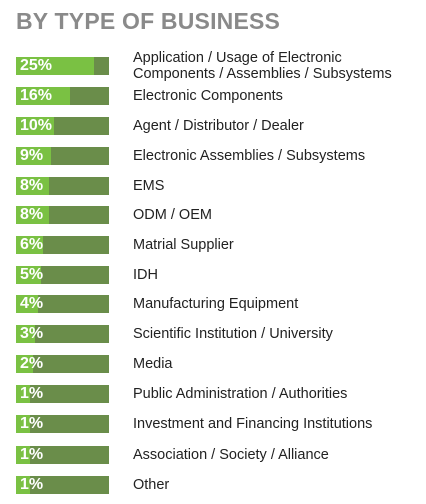 This screenshot has width=426, height=504. What do you see at coordinates (218, 126) in the screenshot?
I see `category-label: Agent / Distributor / Dealer` at bounding box center [218, 126].